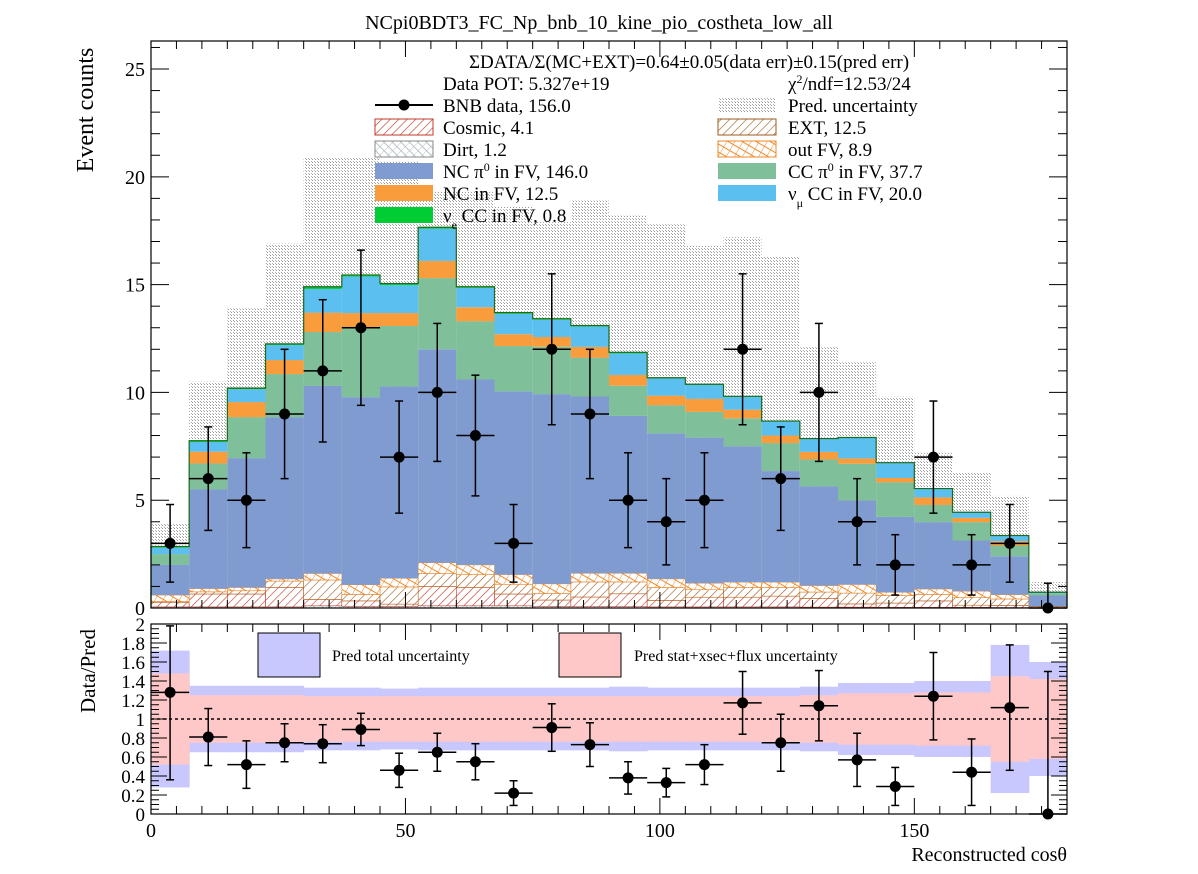  I want to click on legend-label: Pred. uncertainty, so click(853, 106).